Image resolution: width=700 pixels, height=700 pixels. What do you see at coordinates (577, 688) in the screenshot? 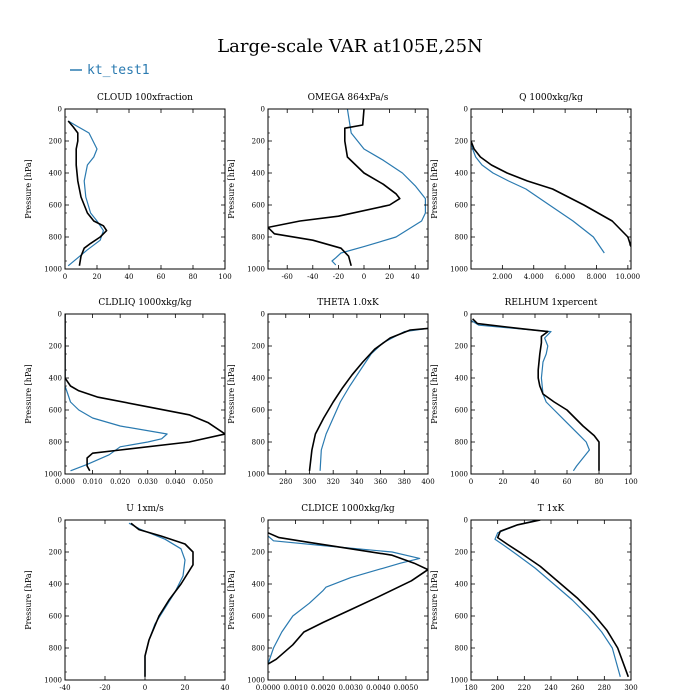
I see `x-tick-label: 260` at bounding box center [577, 688].